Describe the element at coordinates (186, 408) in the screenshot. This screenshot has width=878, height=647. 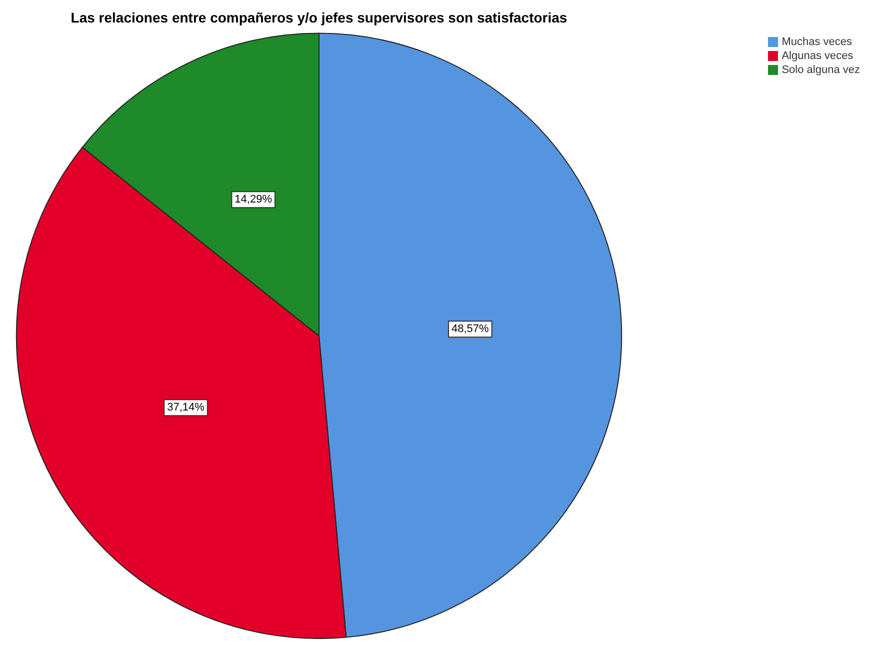
I see `data-label: 37,14%` at that location.